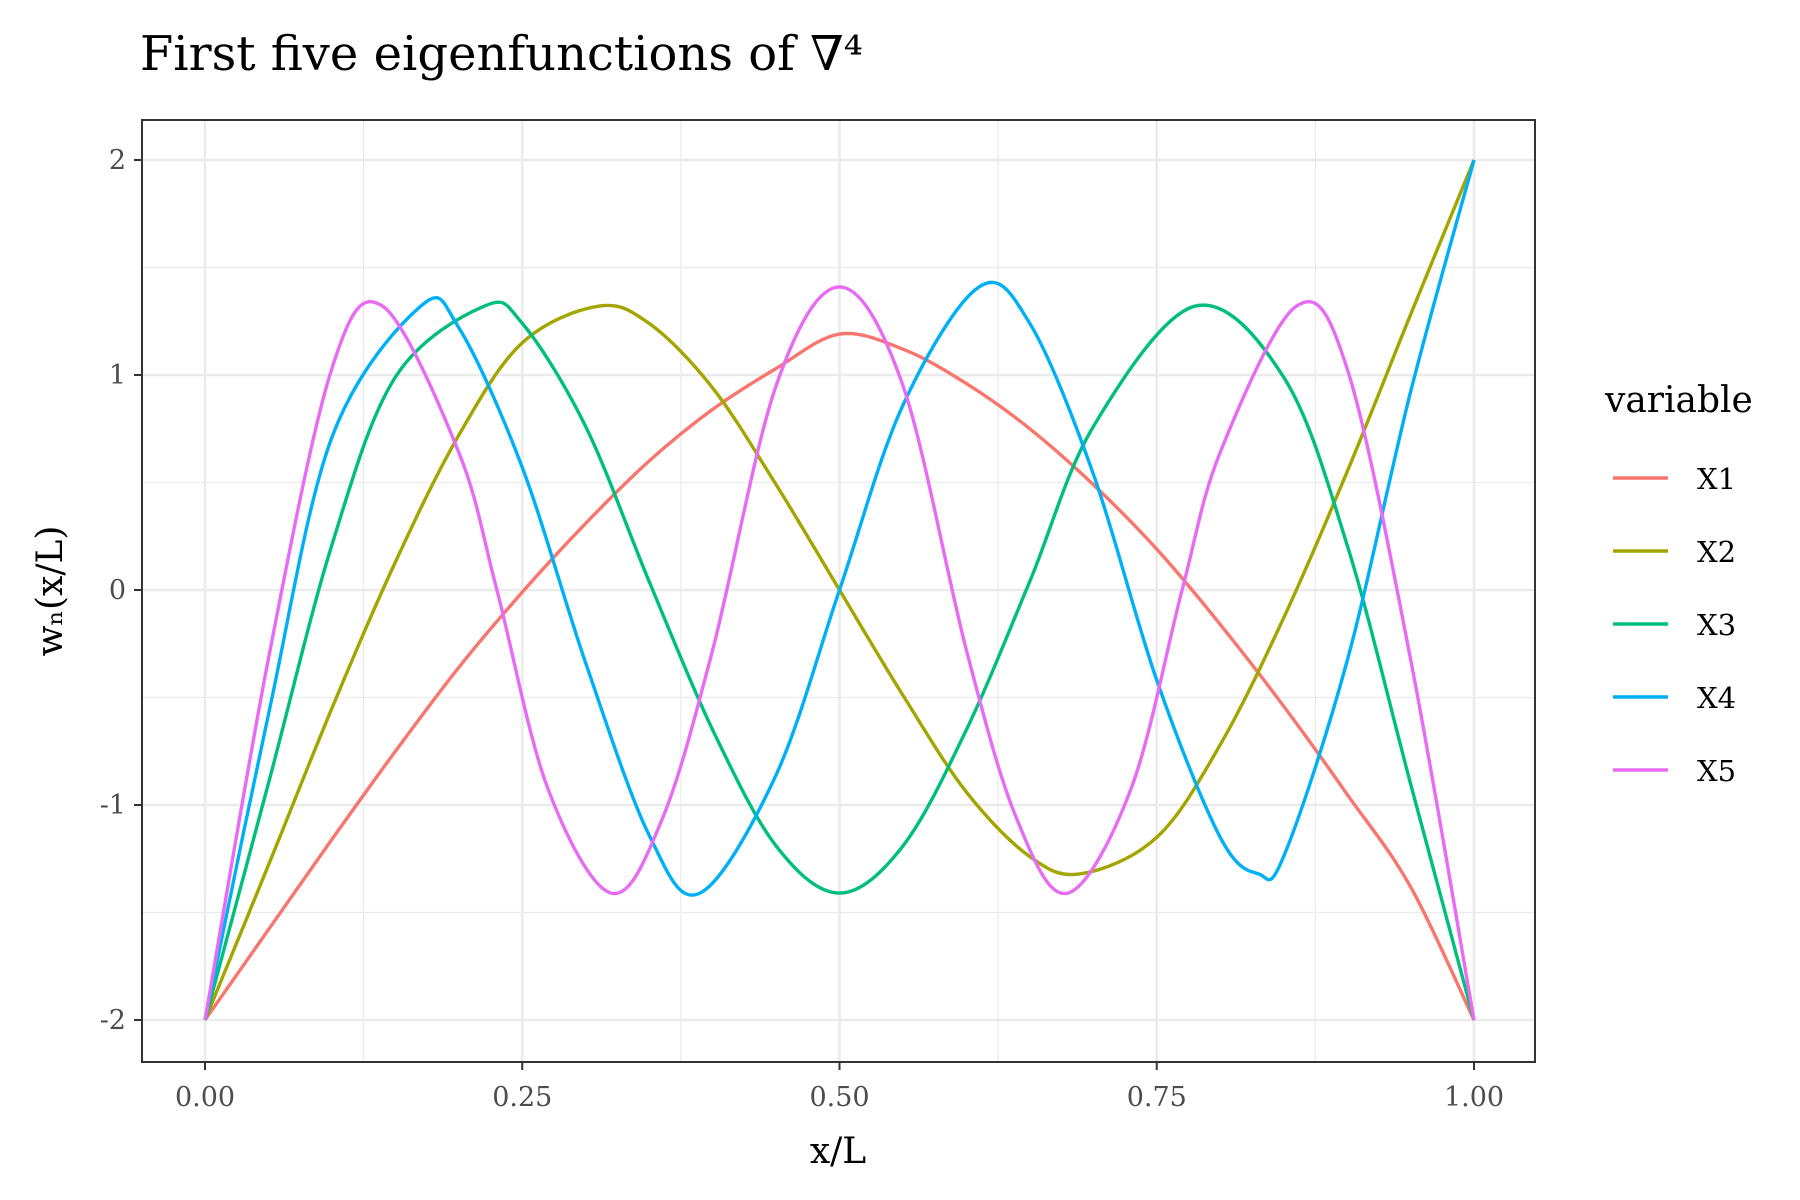 The height and width of the screenshot is (1200, 1800). Describe the element at coordinates (117, 590) in the screenshot. I see `y-tick-label: 0` at that location.